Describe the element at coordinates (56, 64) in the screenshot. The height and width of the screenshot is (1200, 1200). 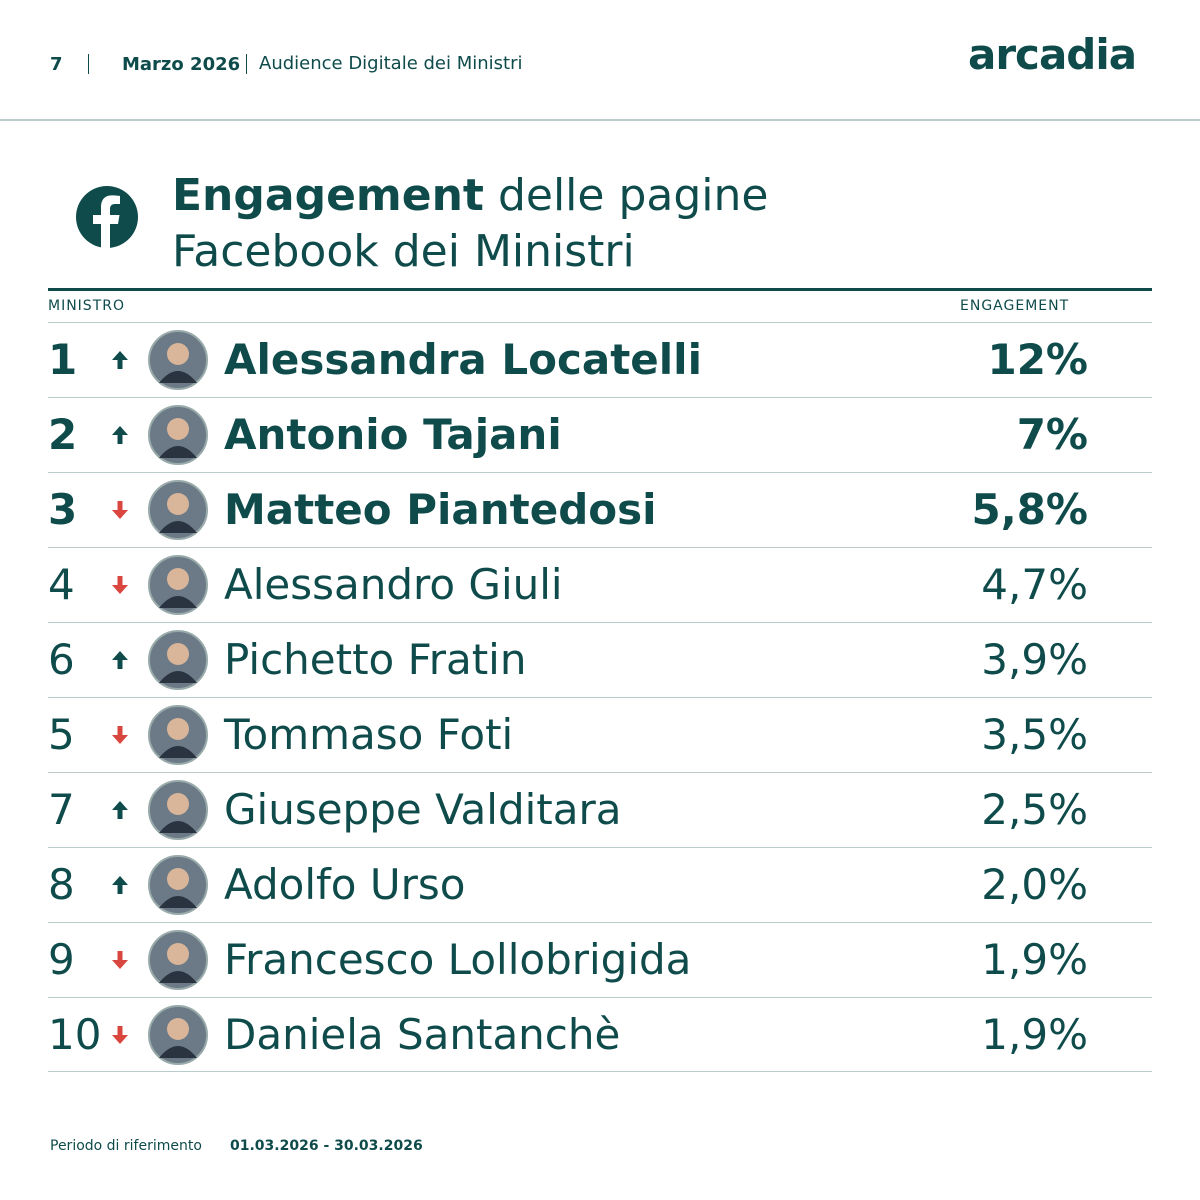
I see `page-number: 7` at that location.